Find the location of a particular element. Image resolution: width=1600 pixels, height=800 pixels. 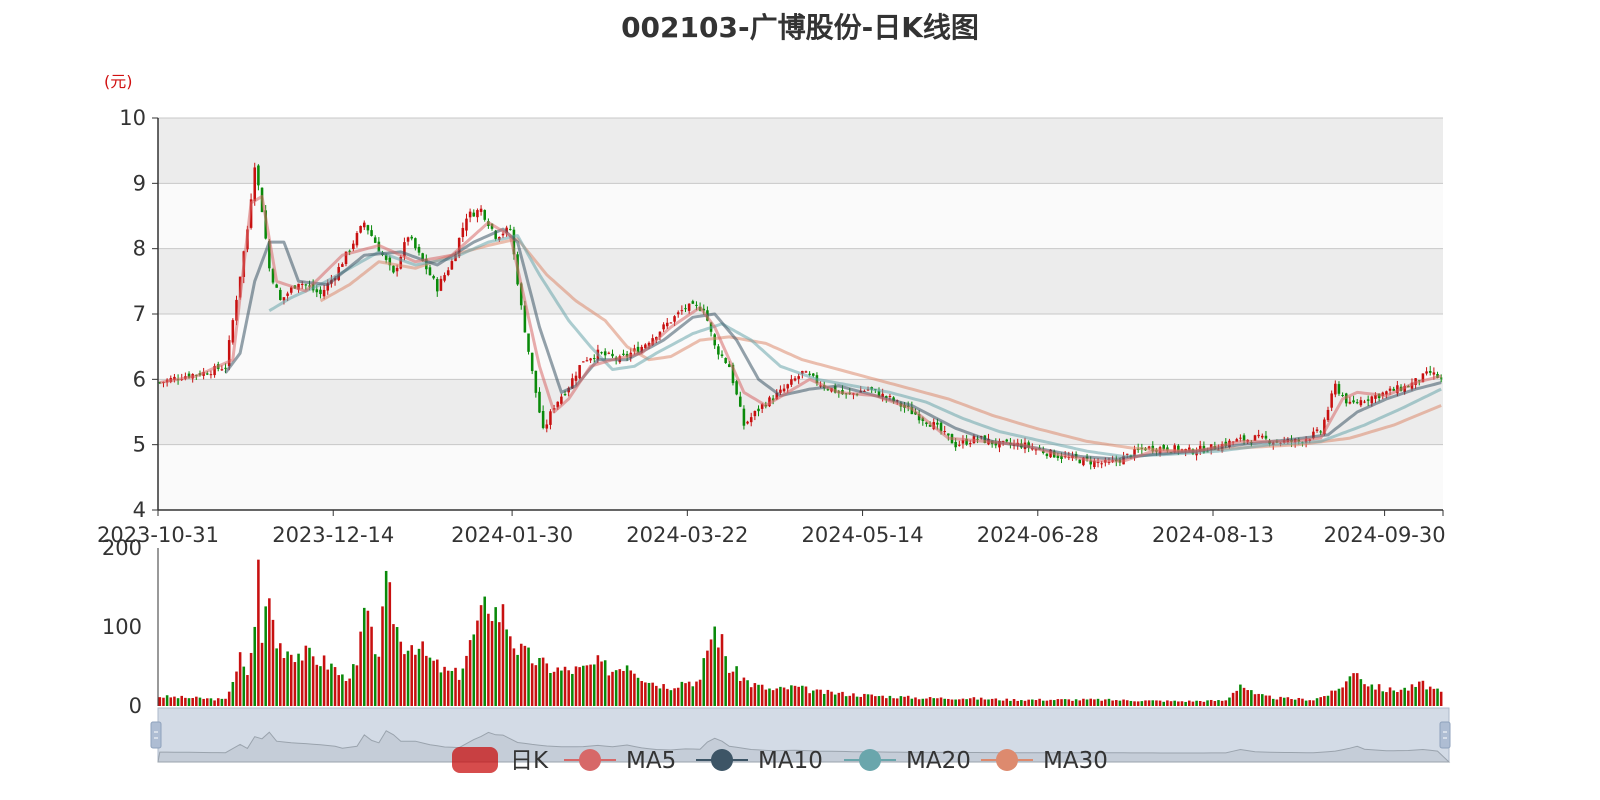

legend-item-ma30: MA30 is located at coordinates (1044, 761).